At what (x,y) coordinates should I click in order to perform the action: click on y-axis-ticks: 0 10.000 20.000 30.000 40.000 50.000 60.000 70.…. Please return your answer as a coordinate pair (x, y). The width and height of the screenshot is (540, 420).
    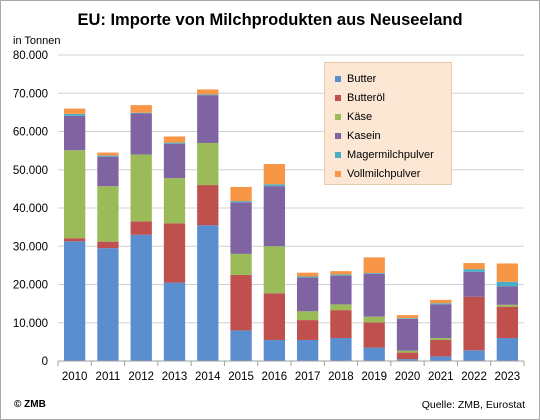
    Looking at the image, I should click on (30, 209).